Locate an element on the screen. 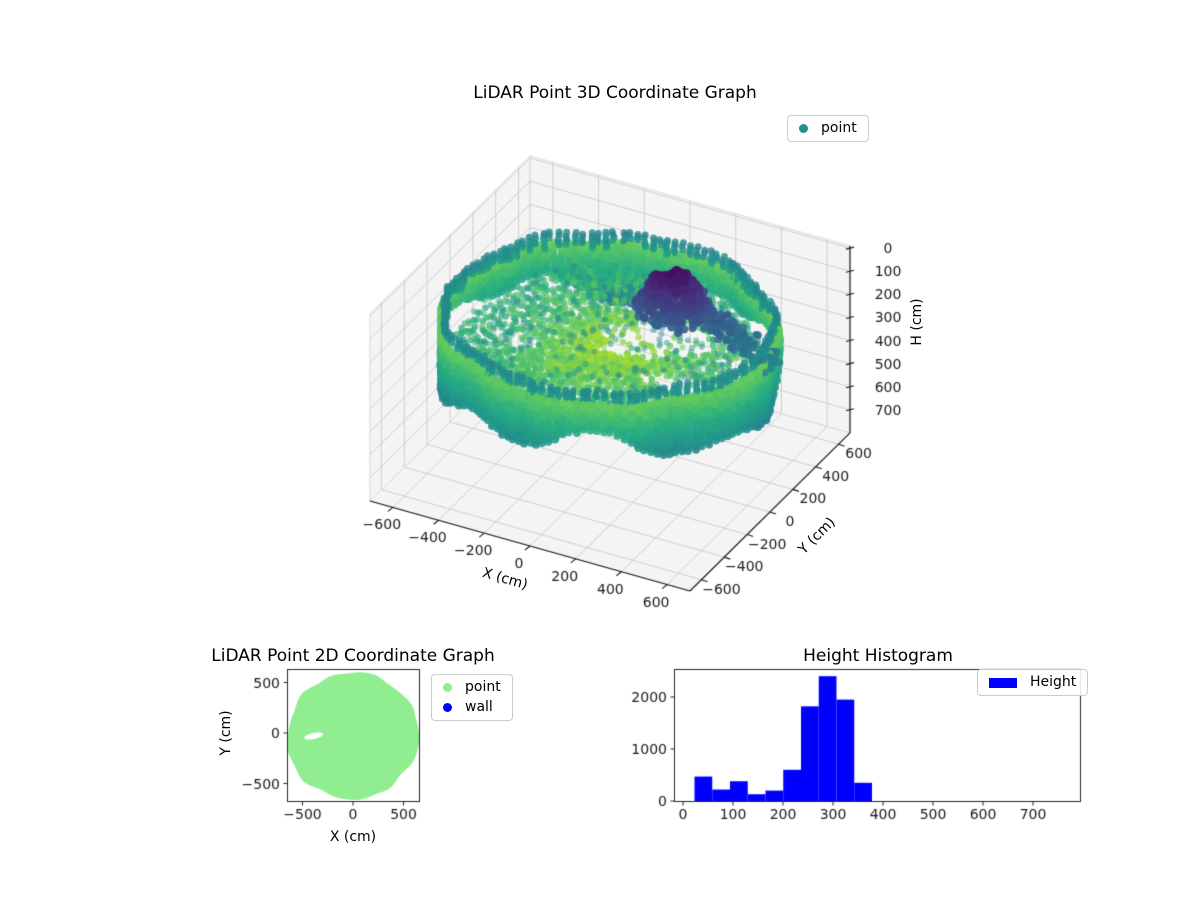 This screenshot has width=1200, height=900. plot3d-title: LiDAR Point 3D Coordinate Graph is located at coordinates (615, 93).